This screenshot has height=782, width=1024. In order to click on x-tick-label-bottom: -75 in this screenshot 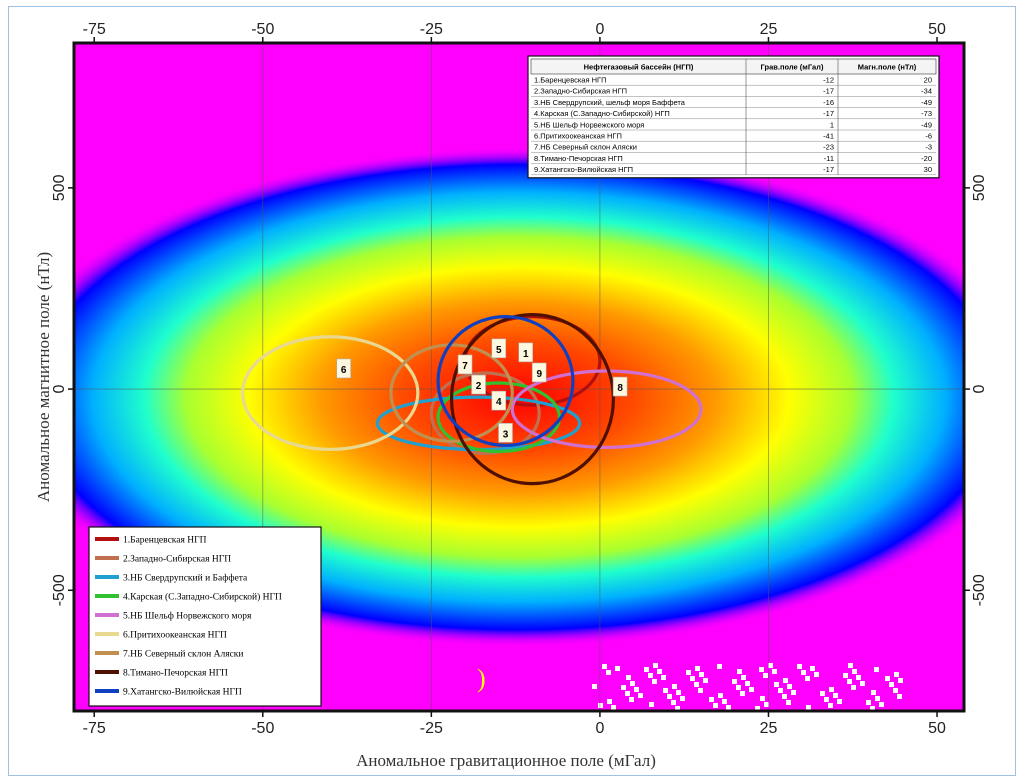, I will do `click(94, 728)`.